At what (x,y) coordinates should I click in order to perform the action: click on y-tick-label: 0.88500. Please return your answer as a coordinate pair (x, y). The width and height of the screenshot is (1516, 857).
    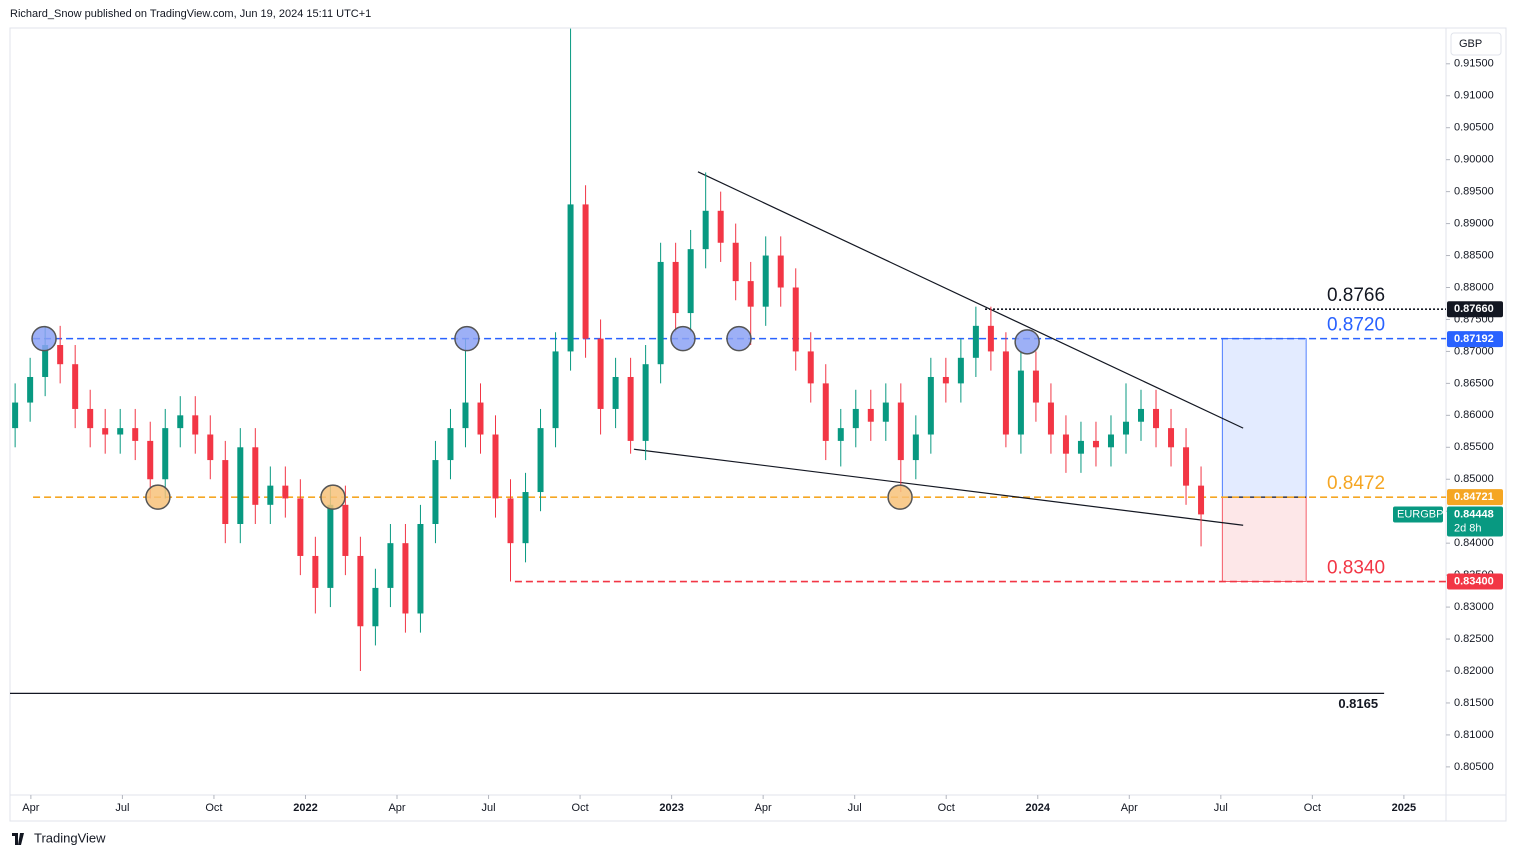
    Looking at the image, I should click on (1474, 255).